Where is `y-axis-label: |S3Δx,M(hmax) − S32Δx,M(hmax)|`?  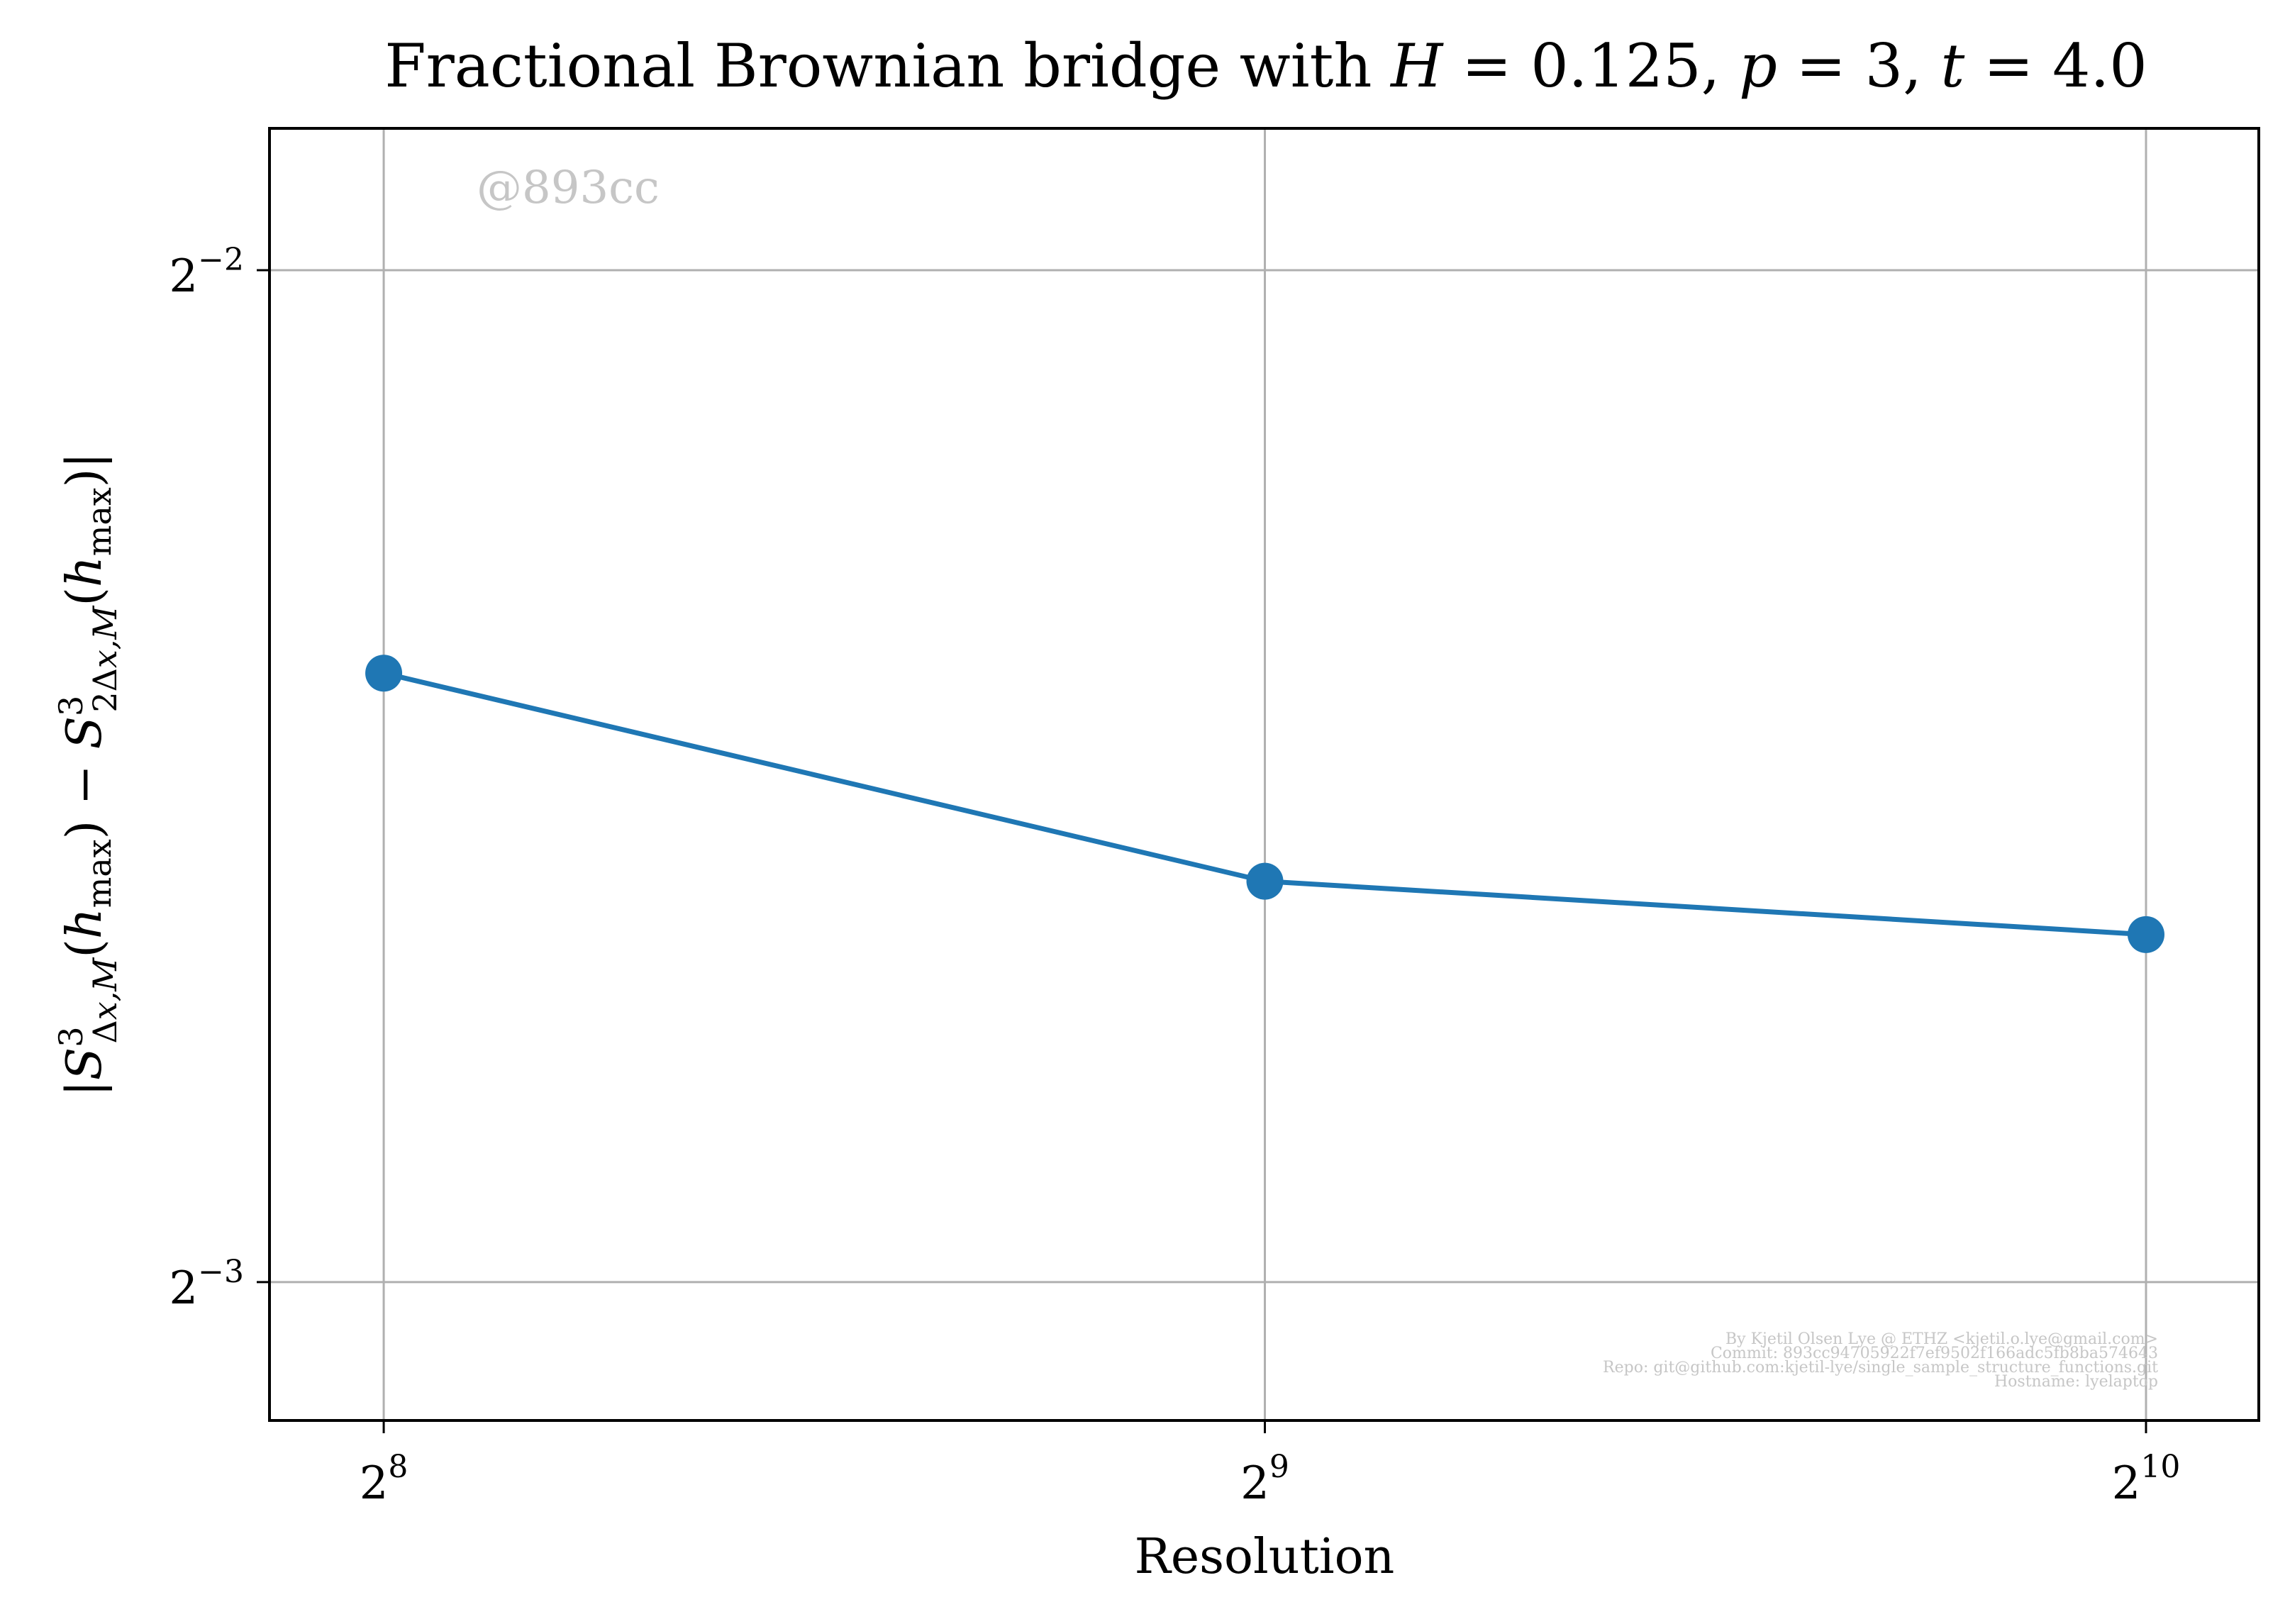 y-axis-label: |S3Δx,M(hmax) − S32Δx,M(hmax)| is located at coordinates (88, 774).